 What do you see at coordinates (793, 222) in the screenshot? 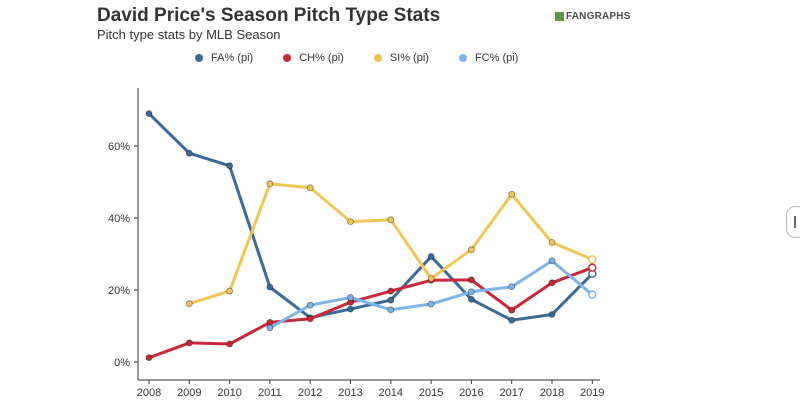
I see `scroll-handle` at bounding box center [793, 222].